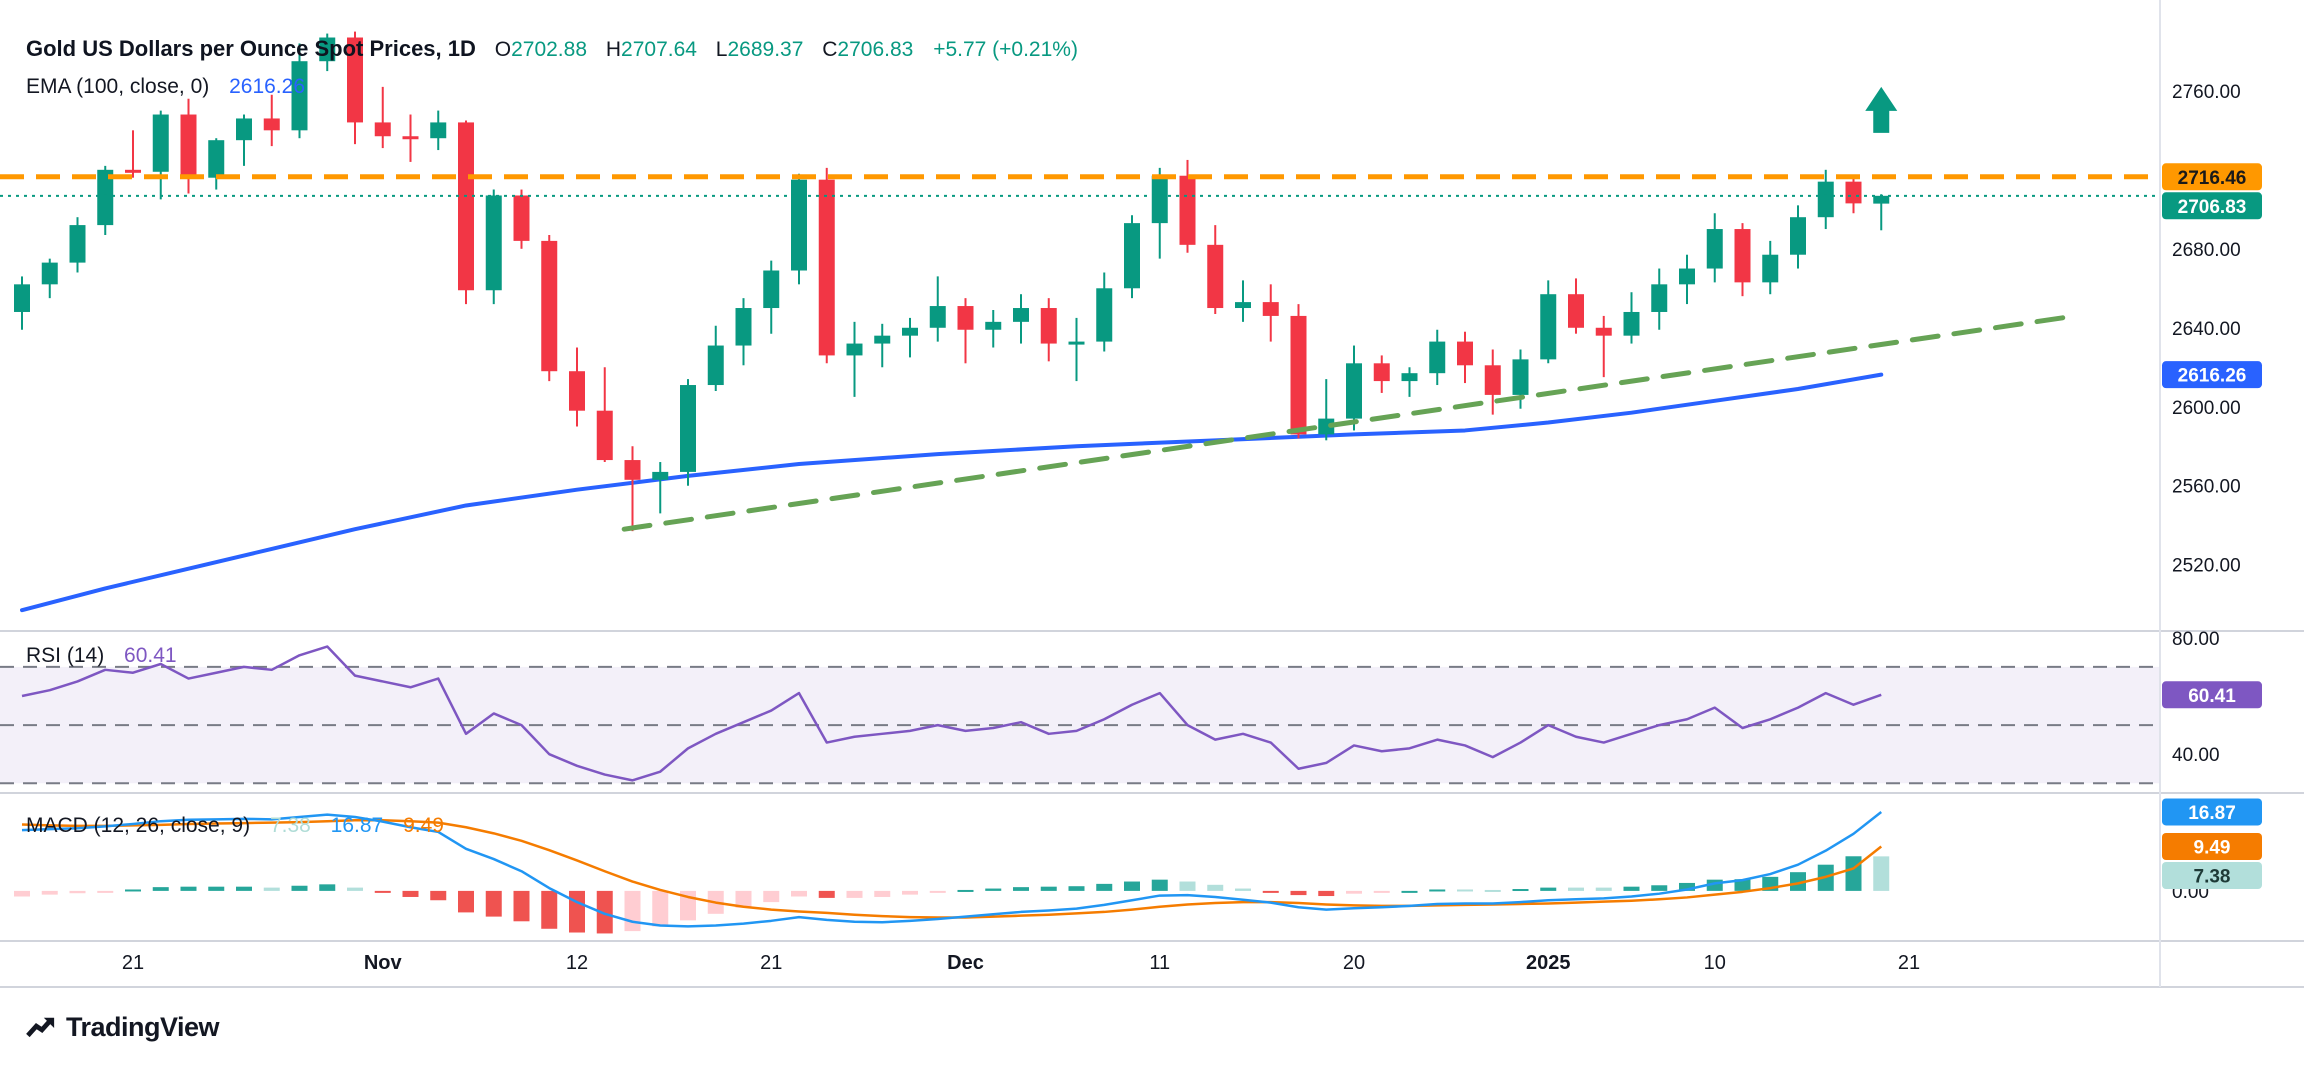 This screenshot has height=1066, width=2304. Describe the element at coordinates (952, 895) in the screenshot. I see `macd-histogram` at that location.